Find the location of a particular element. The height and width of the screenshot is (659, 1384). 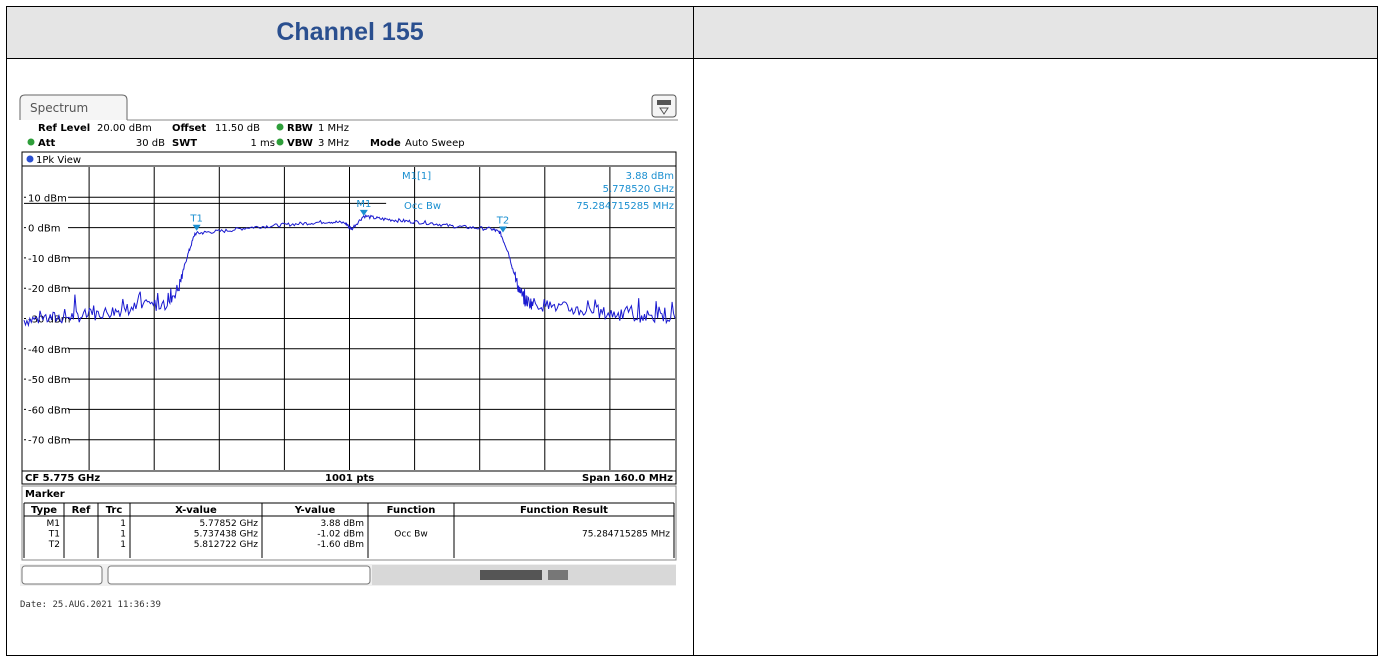

trace-indicator-dot is located at coordinates (30, 159).